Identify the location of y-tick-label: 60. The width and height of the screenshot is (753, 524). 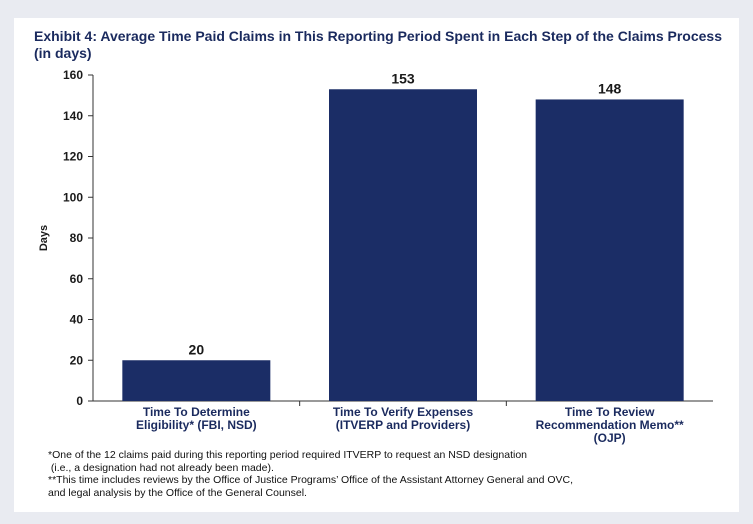
(77, 279).